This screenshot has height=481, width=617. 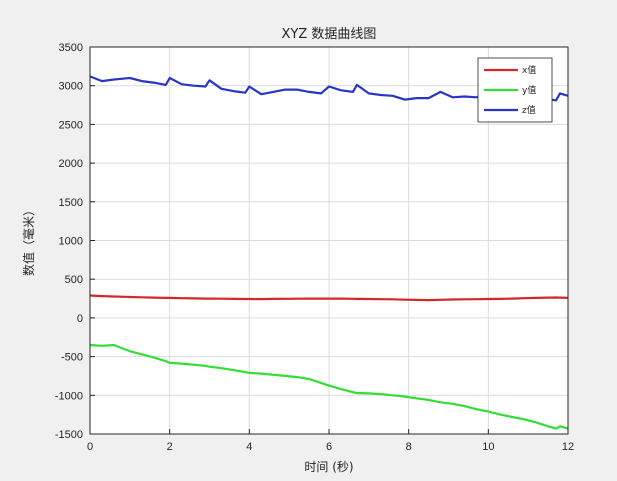 What do you see at coordinates (488, 447) in the screenshot?
I see `x-tick-label: 10` at bounding box center [488, 447].